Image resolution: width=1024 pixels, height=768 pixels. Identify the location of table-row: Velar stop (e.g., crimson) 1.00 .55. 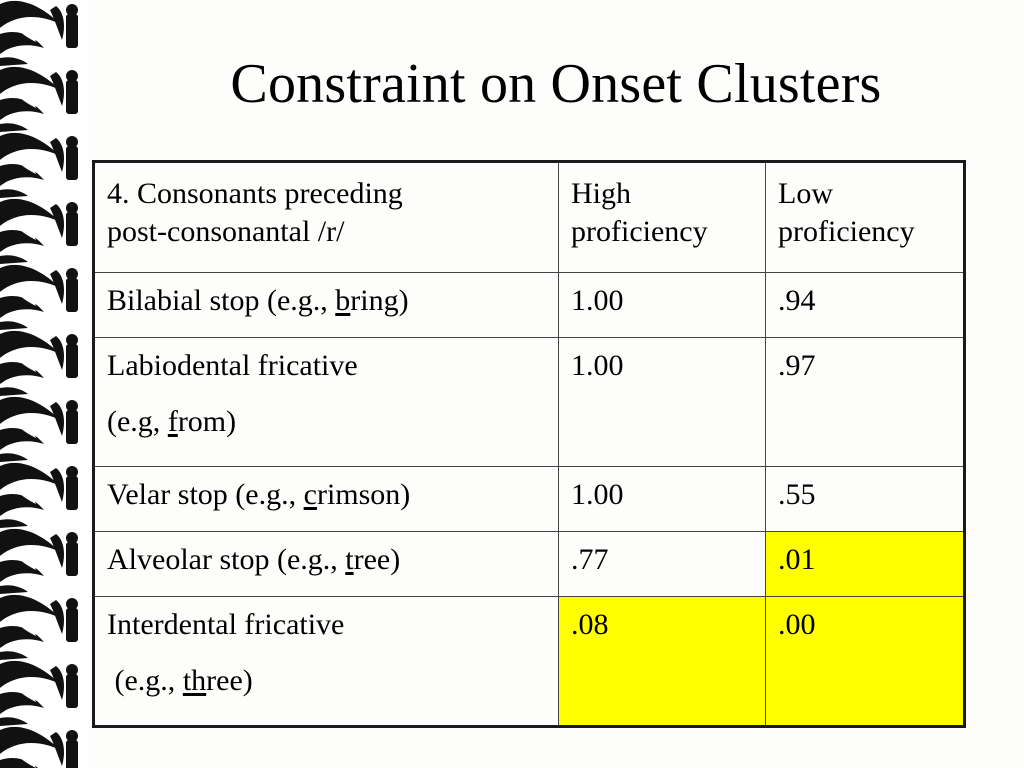
(529, 499).